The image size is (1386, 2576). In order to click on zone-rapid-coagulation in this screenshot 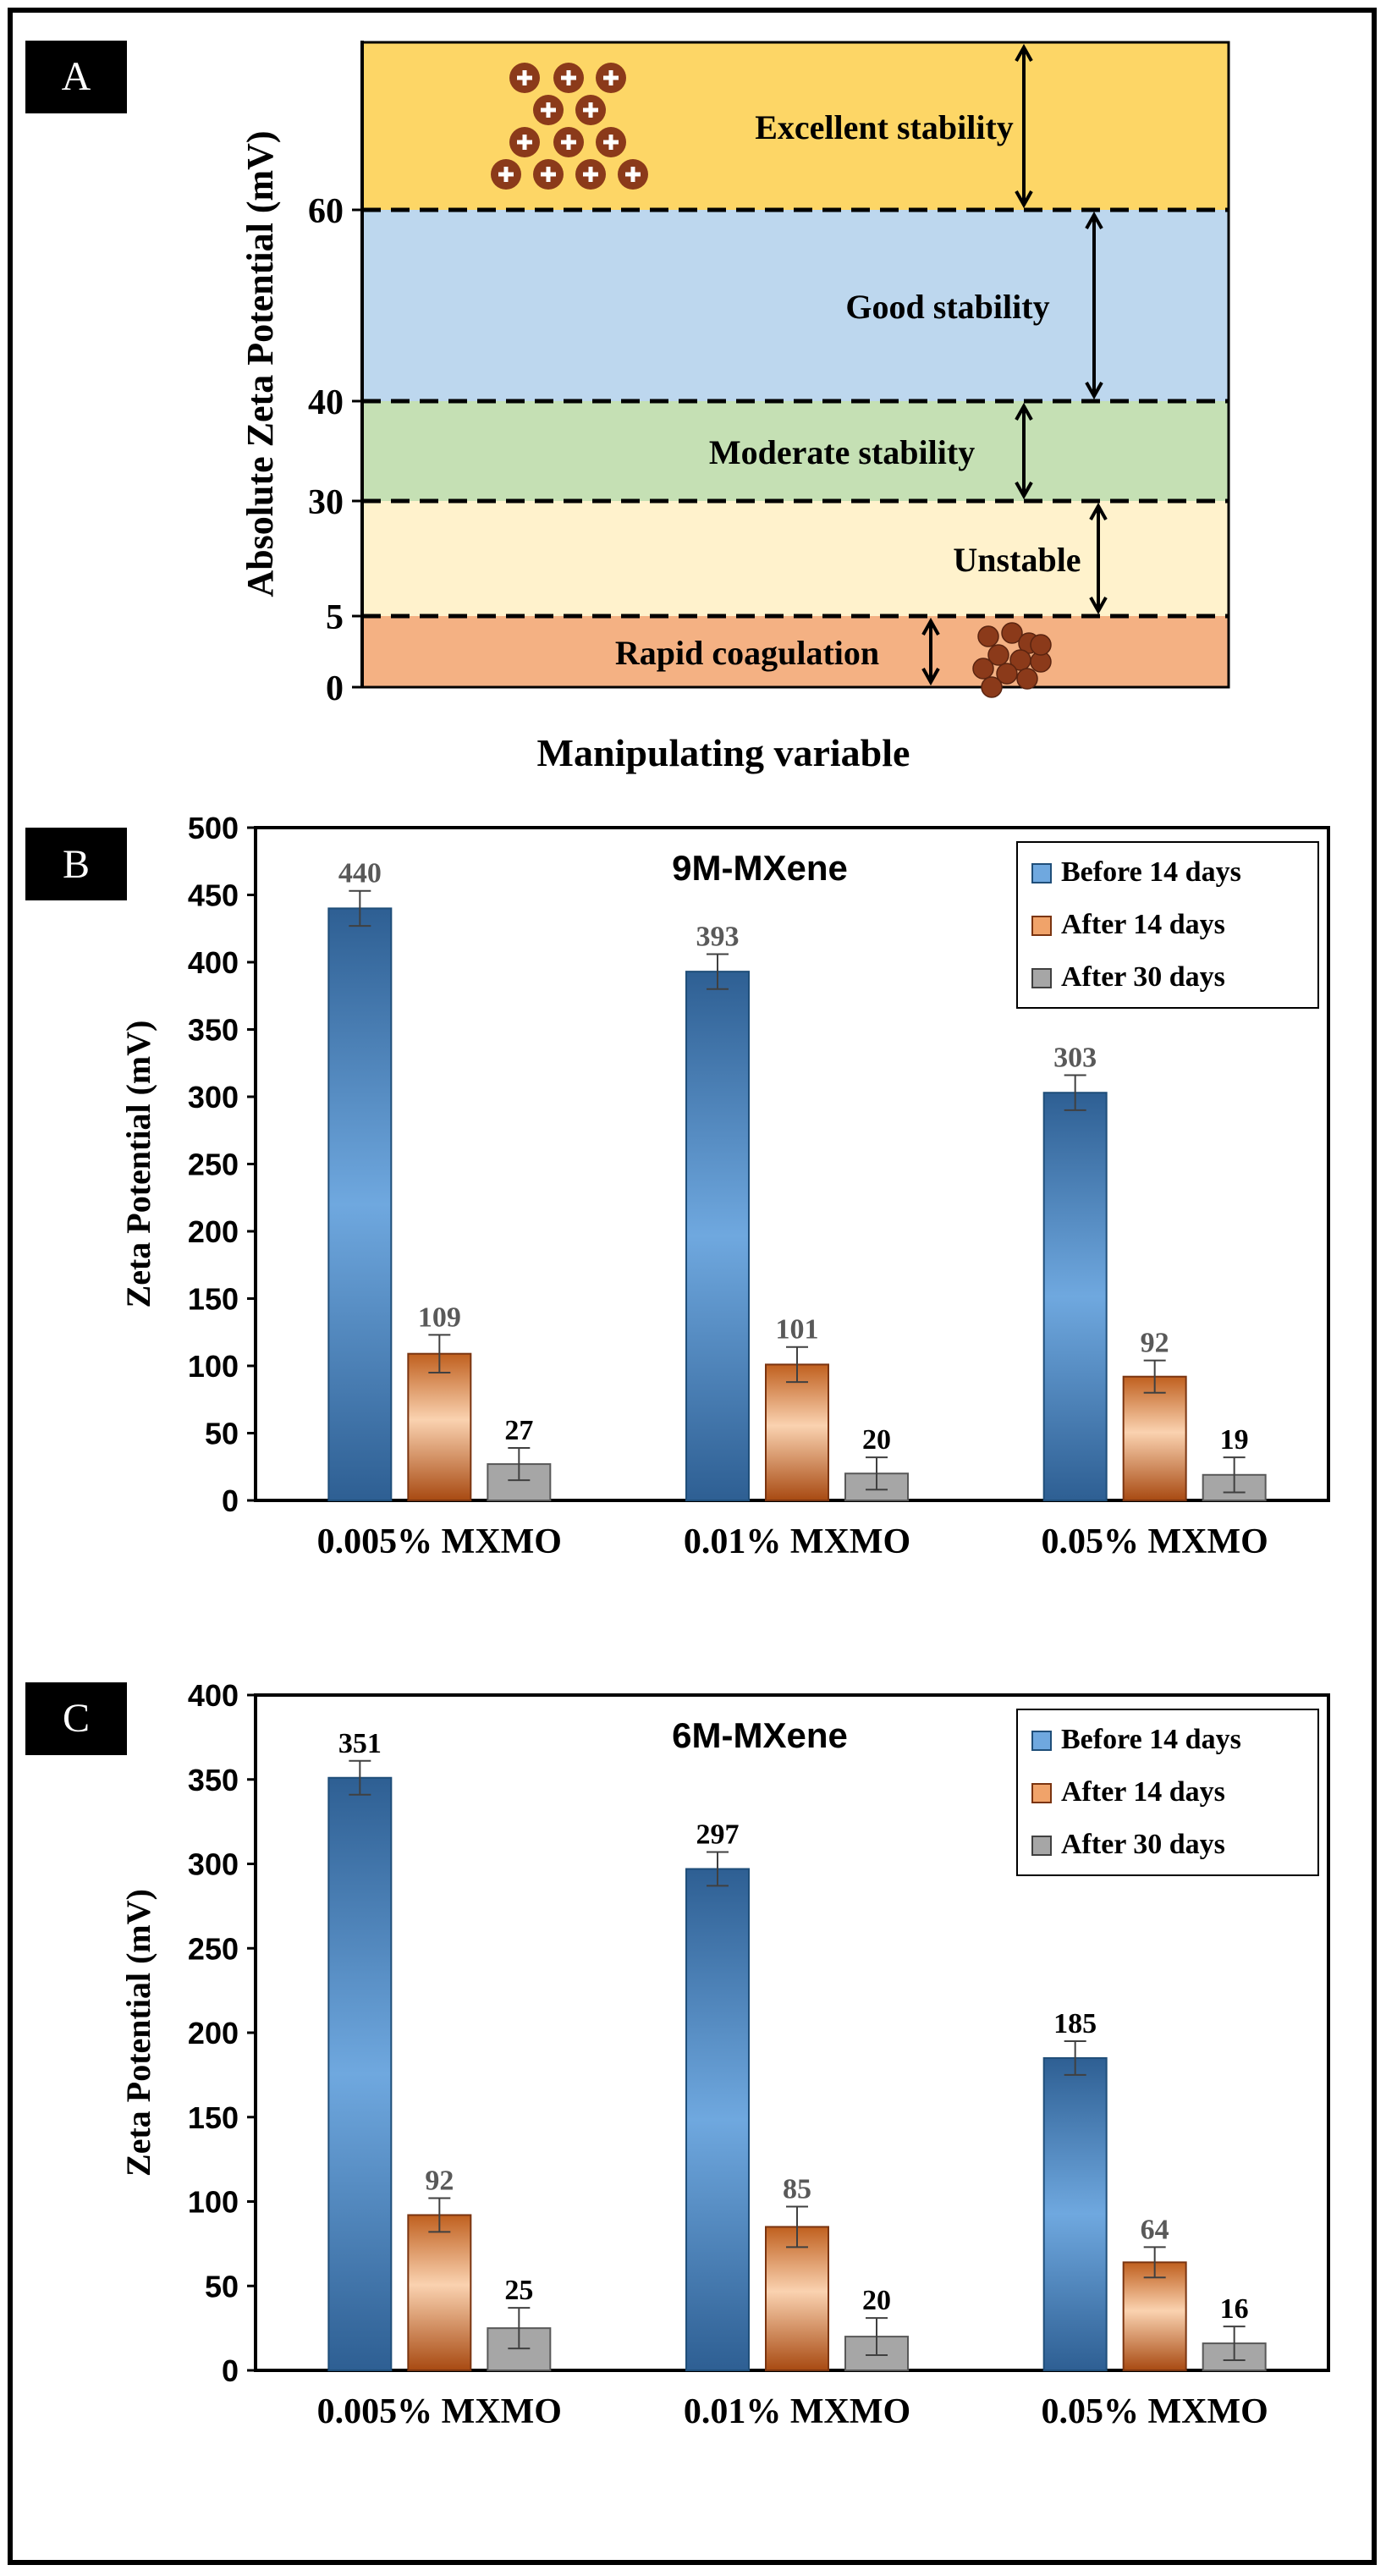, I will do `click(796, 651)`.